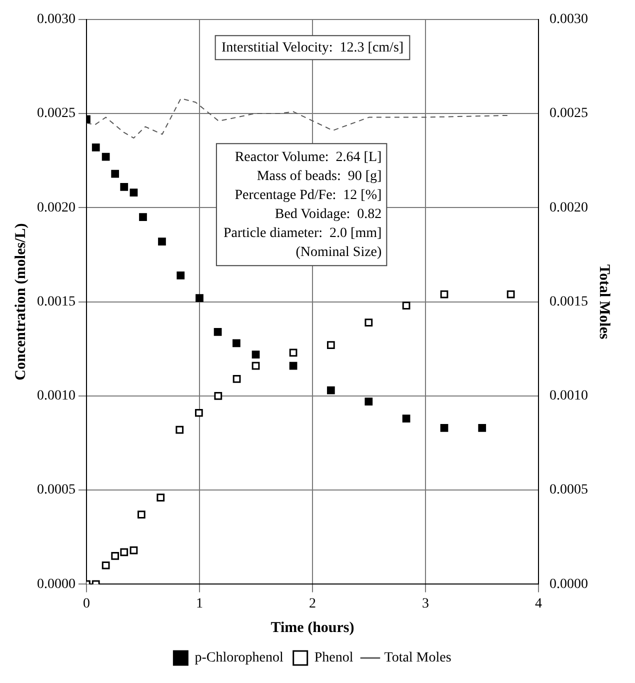  I want to click on annotation: Particle diameter: 2.0 [mm], so click(302, 233).